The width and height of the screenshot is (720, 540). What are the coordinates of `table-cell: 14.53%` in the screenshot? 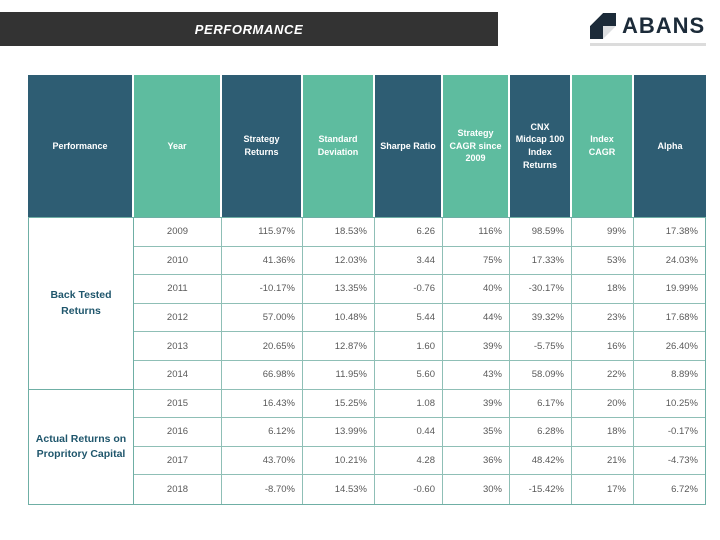 It's located at (339, 489).